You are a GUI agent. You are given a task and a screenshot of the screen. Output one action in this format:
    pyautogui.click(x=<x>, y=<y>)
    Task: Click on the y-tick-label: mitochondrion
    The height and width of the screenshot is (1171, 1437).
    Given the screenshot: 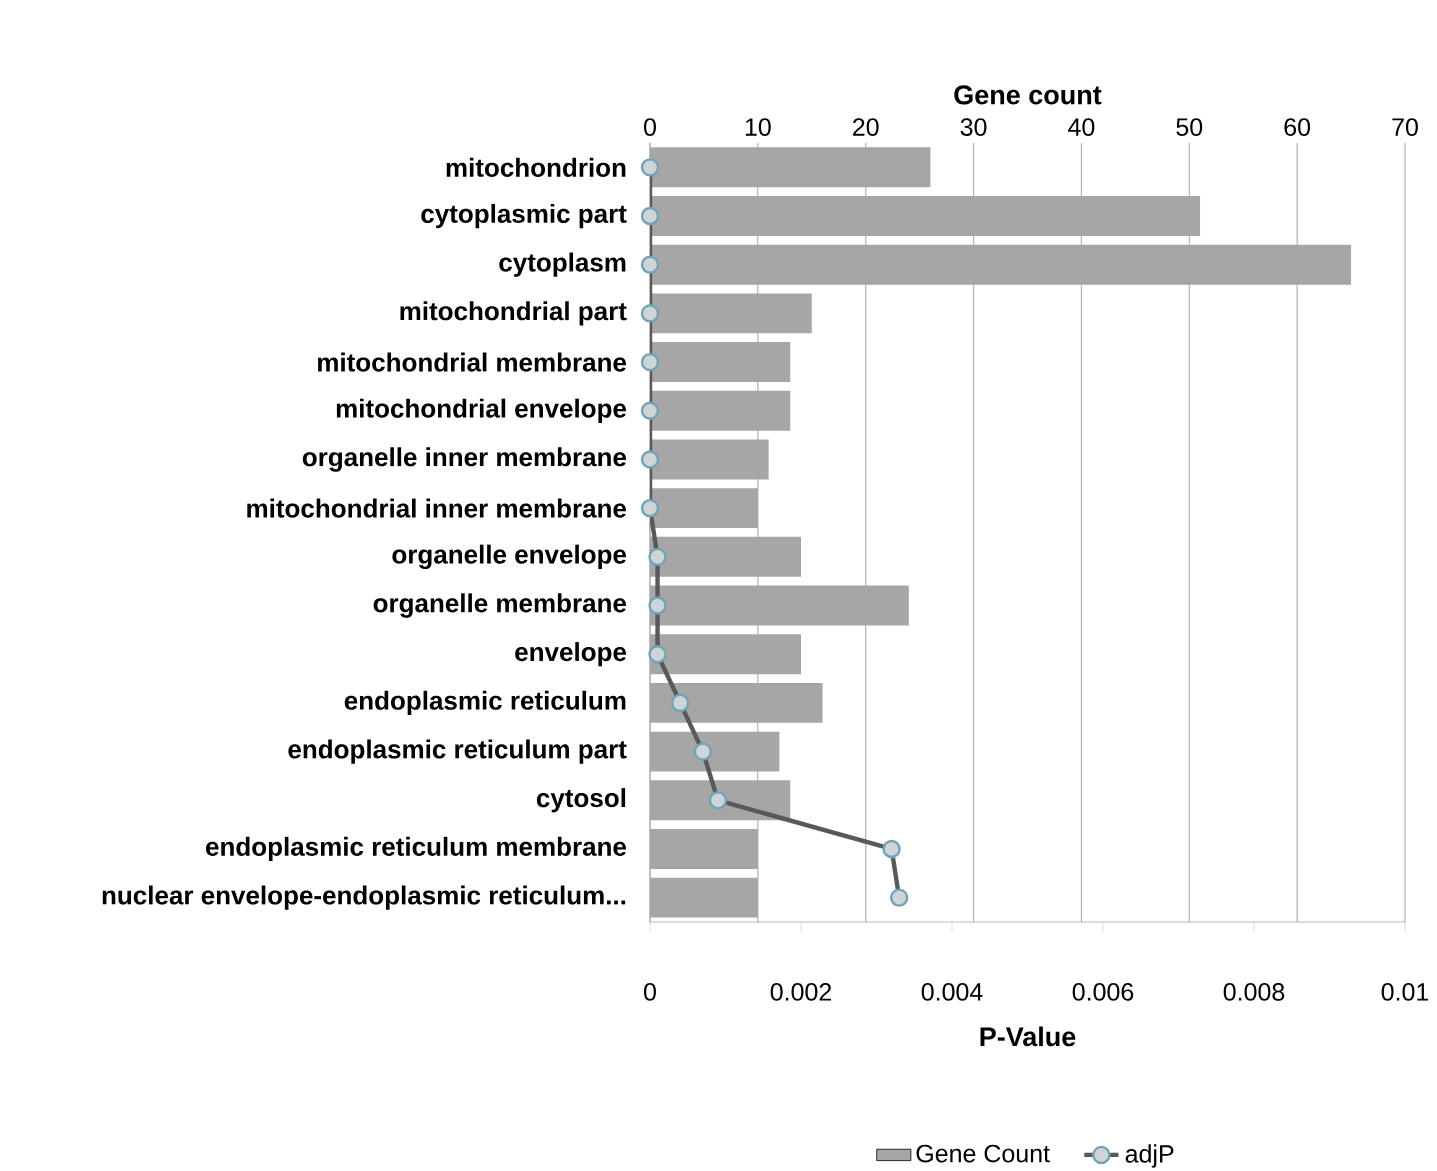 What is the action you would take?
    pyautogui.click(x=536, y=167)
    